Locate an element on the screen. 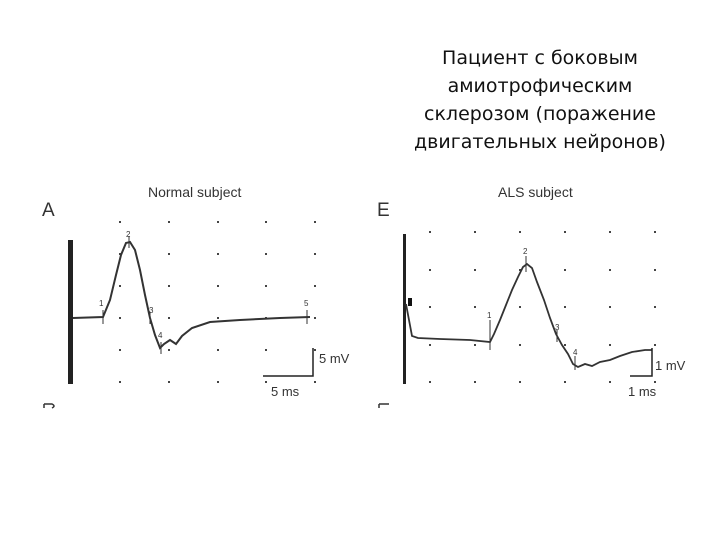  panel-e-letter: E is located at coordinates (383, 210).